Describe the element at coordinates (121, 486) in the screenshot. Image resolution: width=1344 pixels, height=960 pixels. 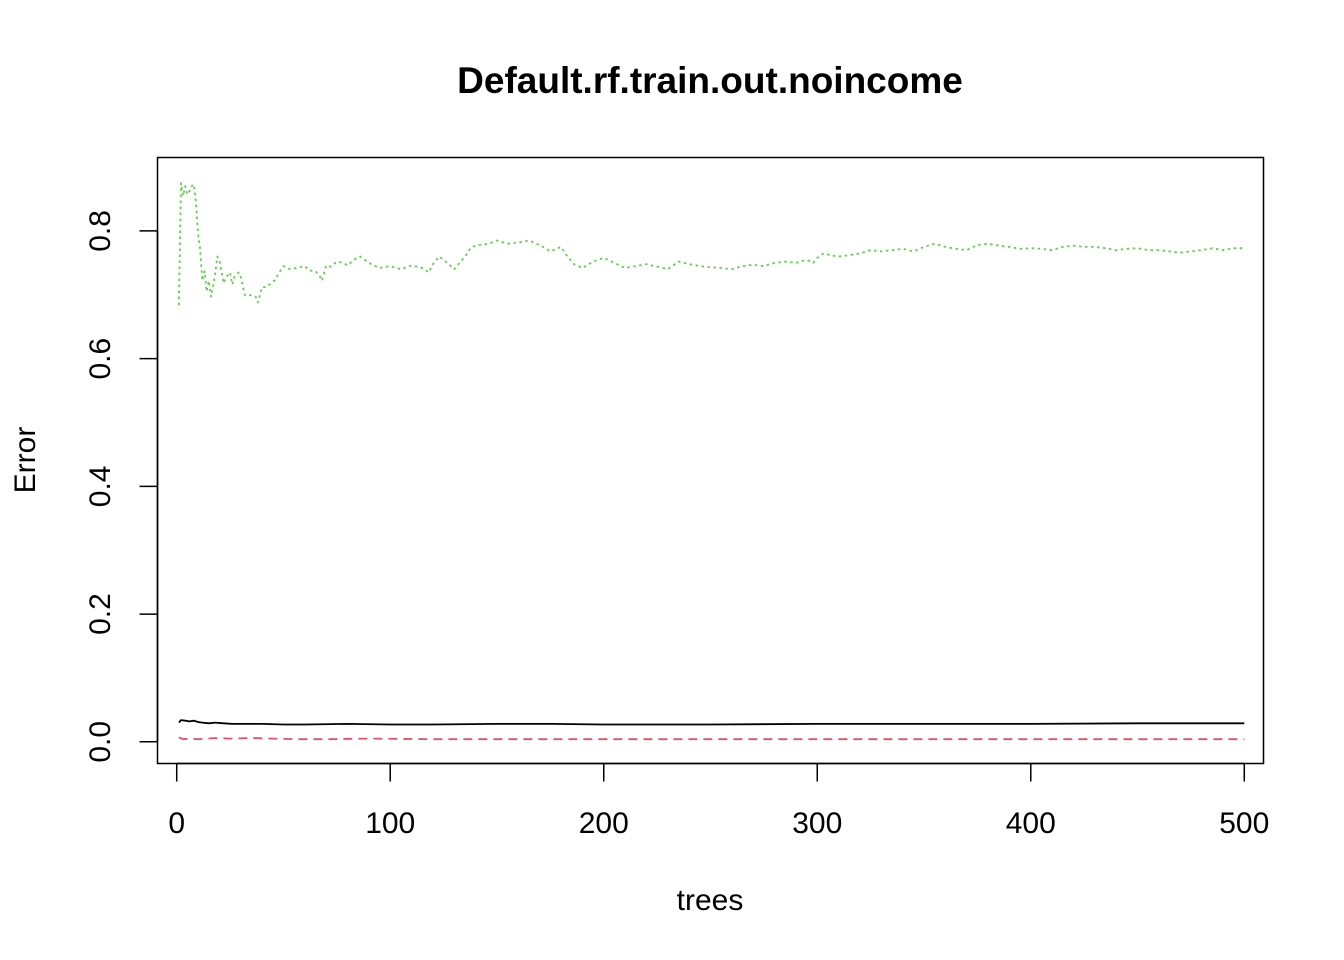
I see `y-axis: 0.0 0.2 0.4 0.6 0.8` at that location.